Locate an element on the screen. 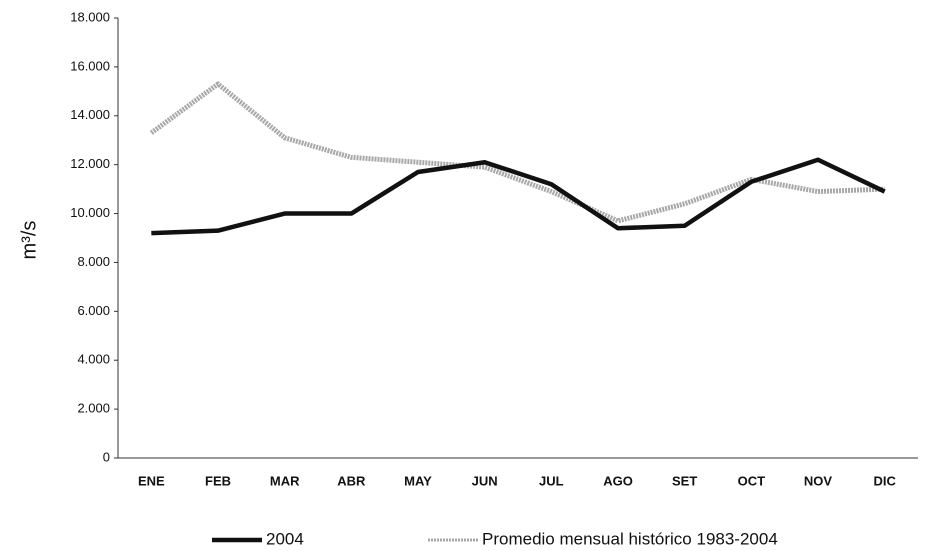 The height and width of the screenshot is (551, 926). y-tick-label: 10.000 is located at coordinates (90, 212).